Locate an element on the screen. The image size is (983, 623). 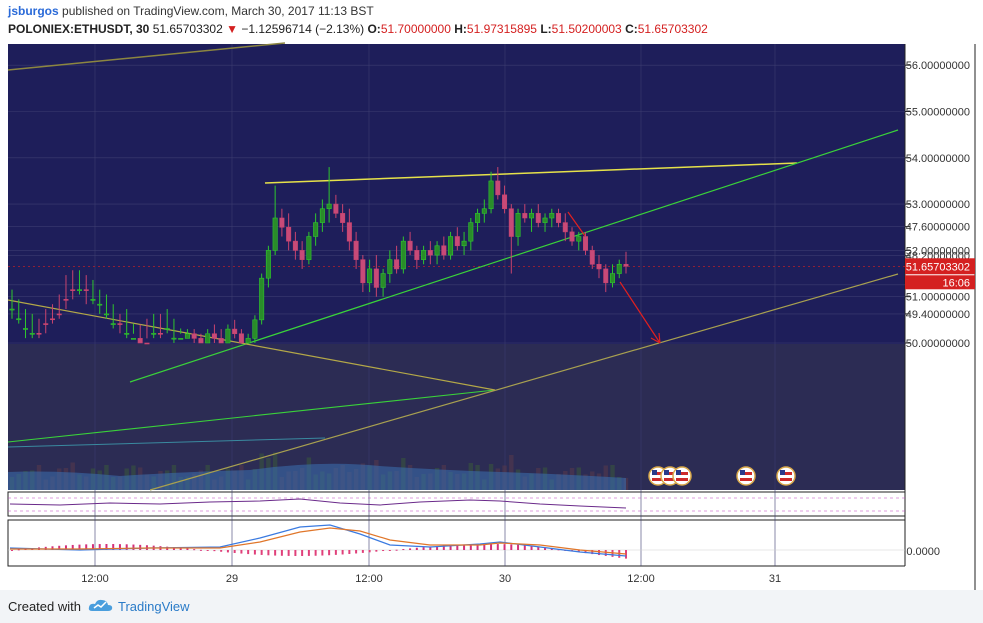
us-flag-event-icon is located at coordinates (786, 476).